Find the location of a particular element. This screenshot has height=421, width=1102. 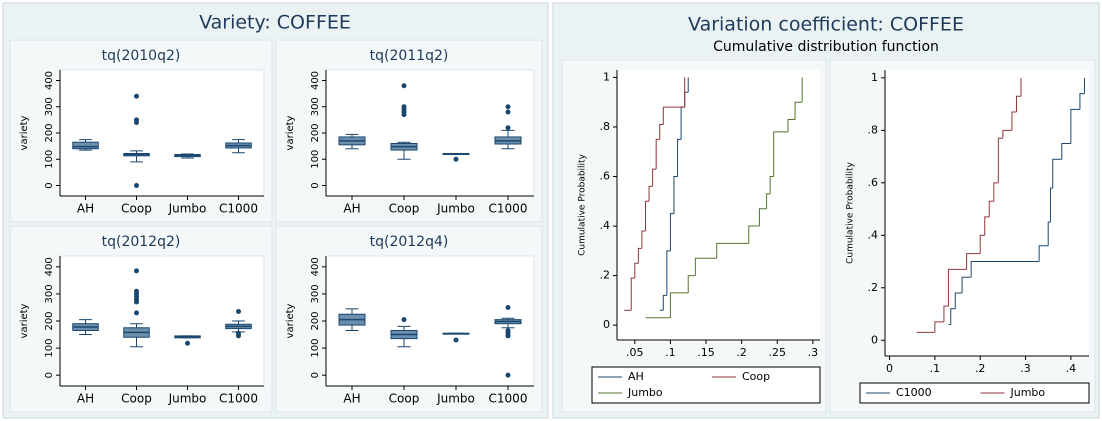

legend-label: Coop is located at coordinates (756, 376).